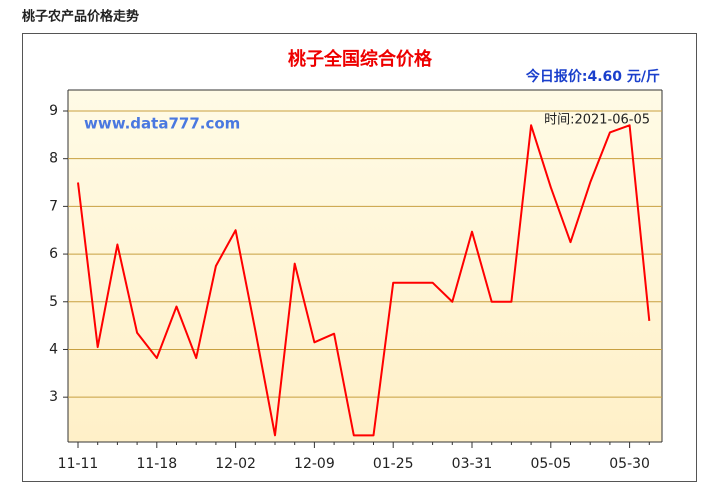 The height and width of the screenshot is (494, 716). What do you see at coordinates (162, 124) in the screenshot?
I see `watermark: www.data777.com` at bounding box center [162, 124].